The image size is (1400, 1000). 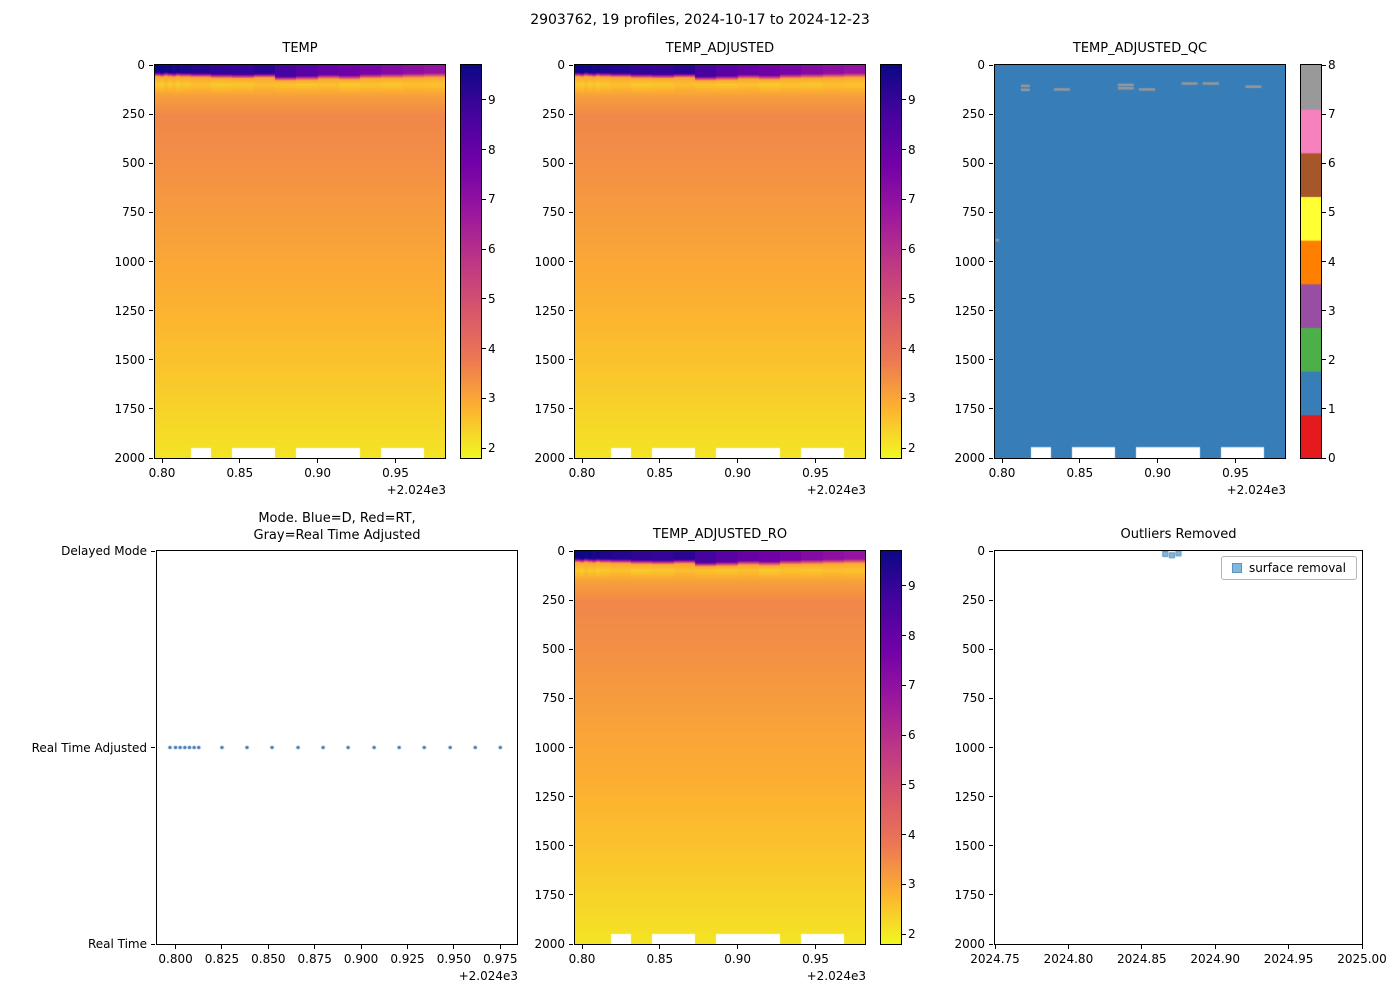 I want to click on colorbar-tick-label: 3, so click(x=1332, y=310).